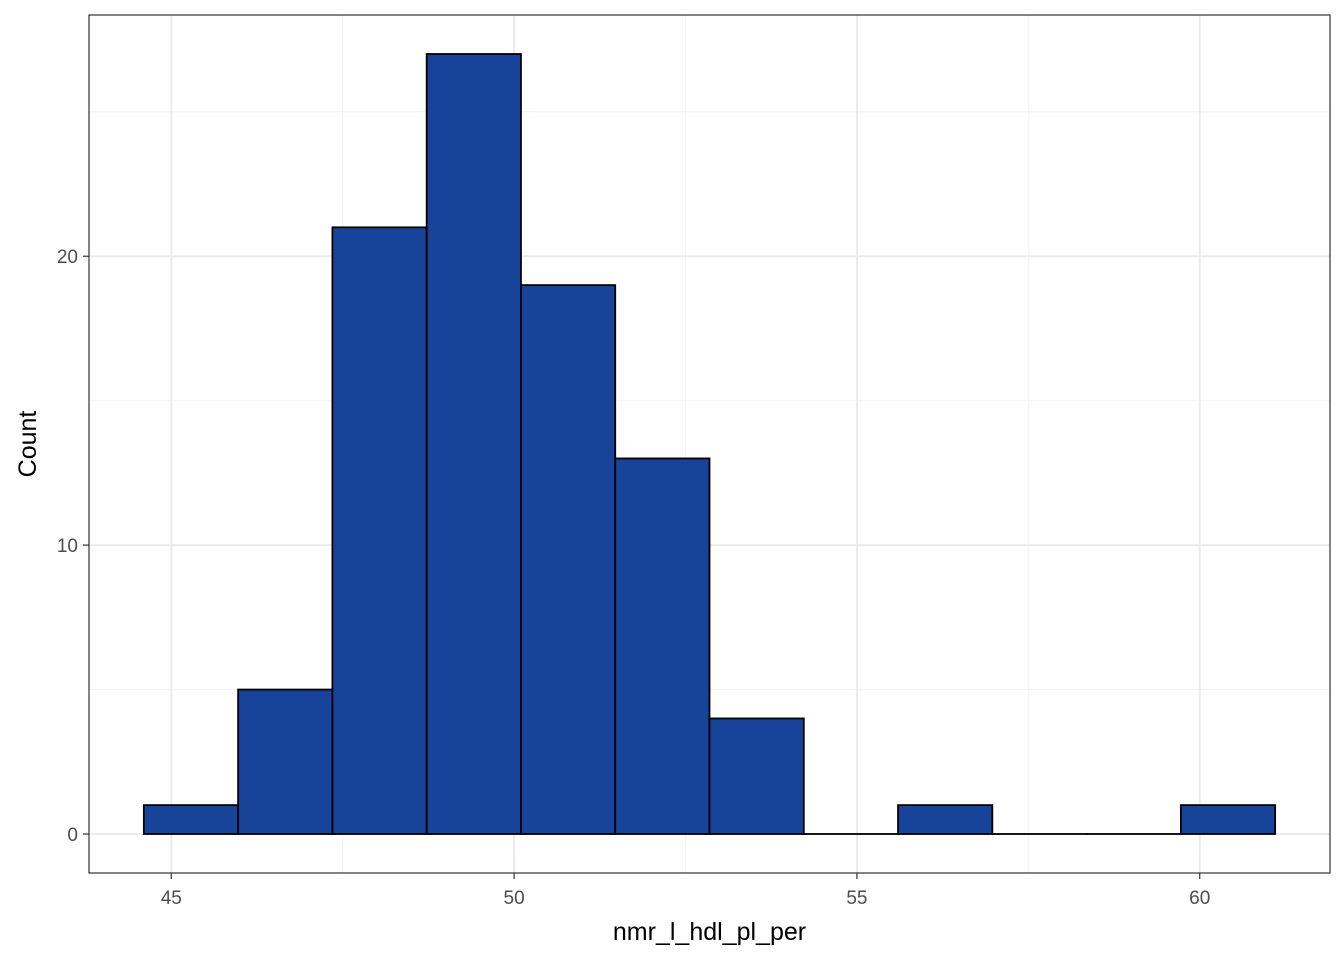 This screenshot has width=1344, height=960. Describe the element at coordinates (1199, 898) in the screenshot. I see `x-tick-label-3: 60` at that location.